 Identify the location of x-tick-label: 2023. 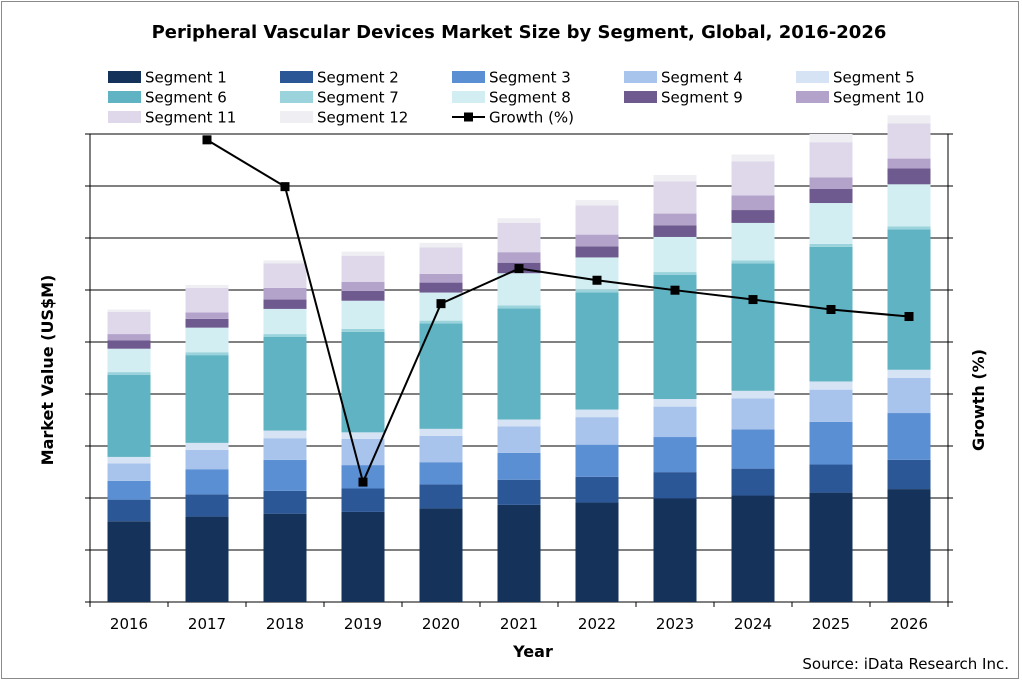
(675, 624).